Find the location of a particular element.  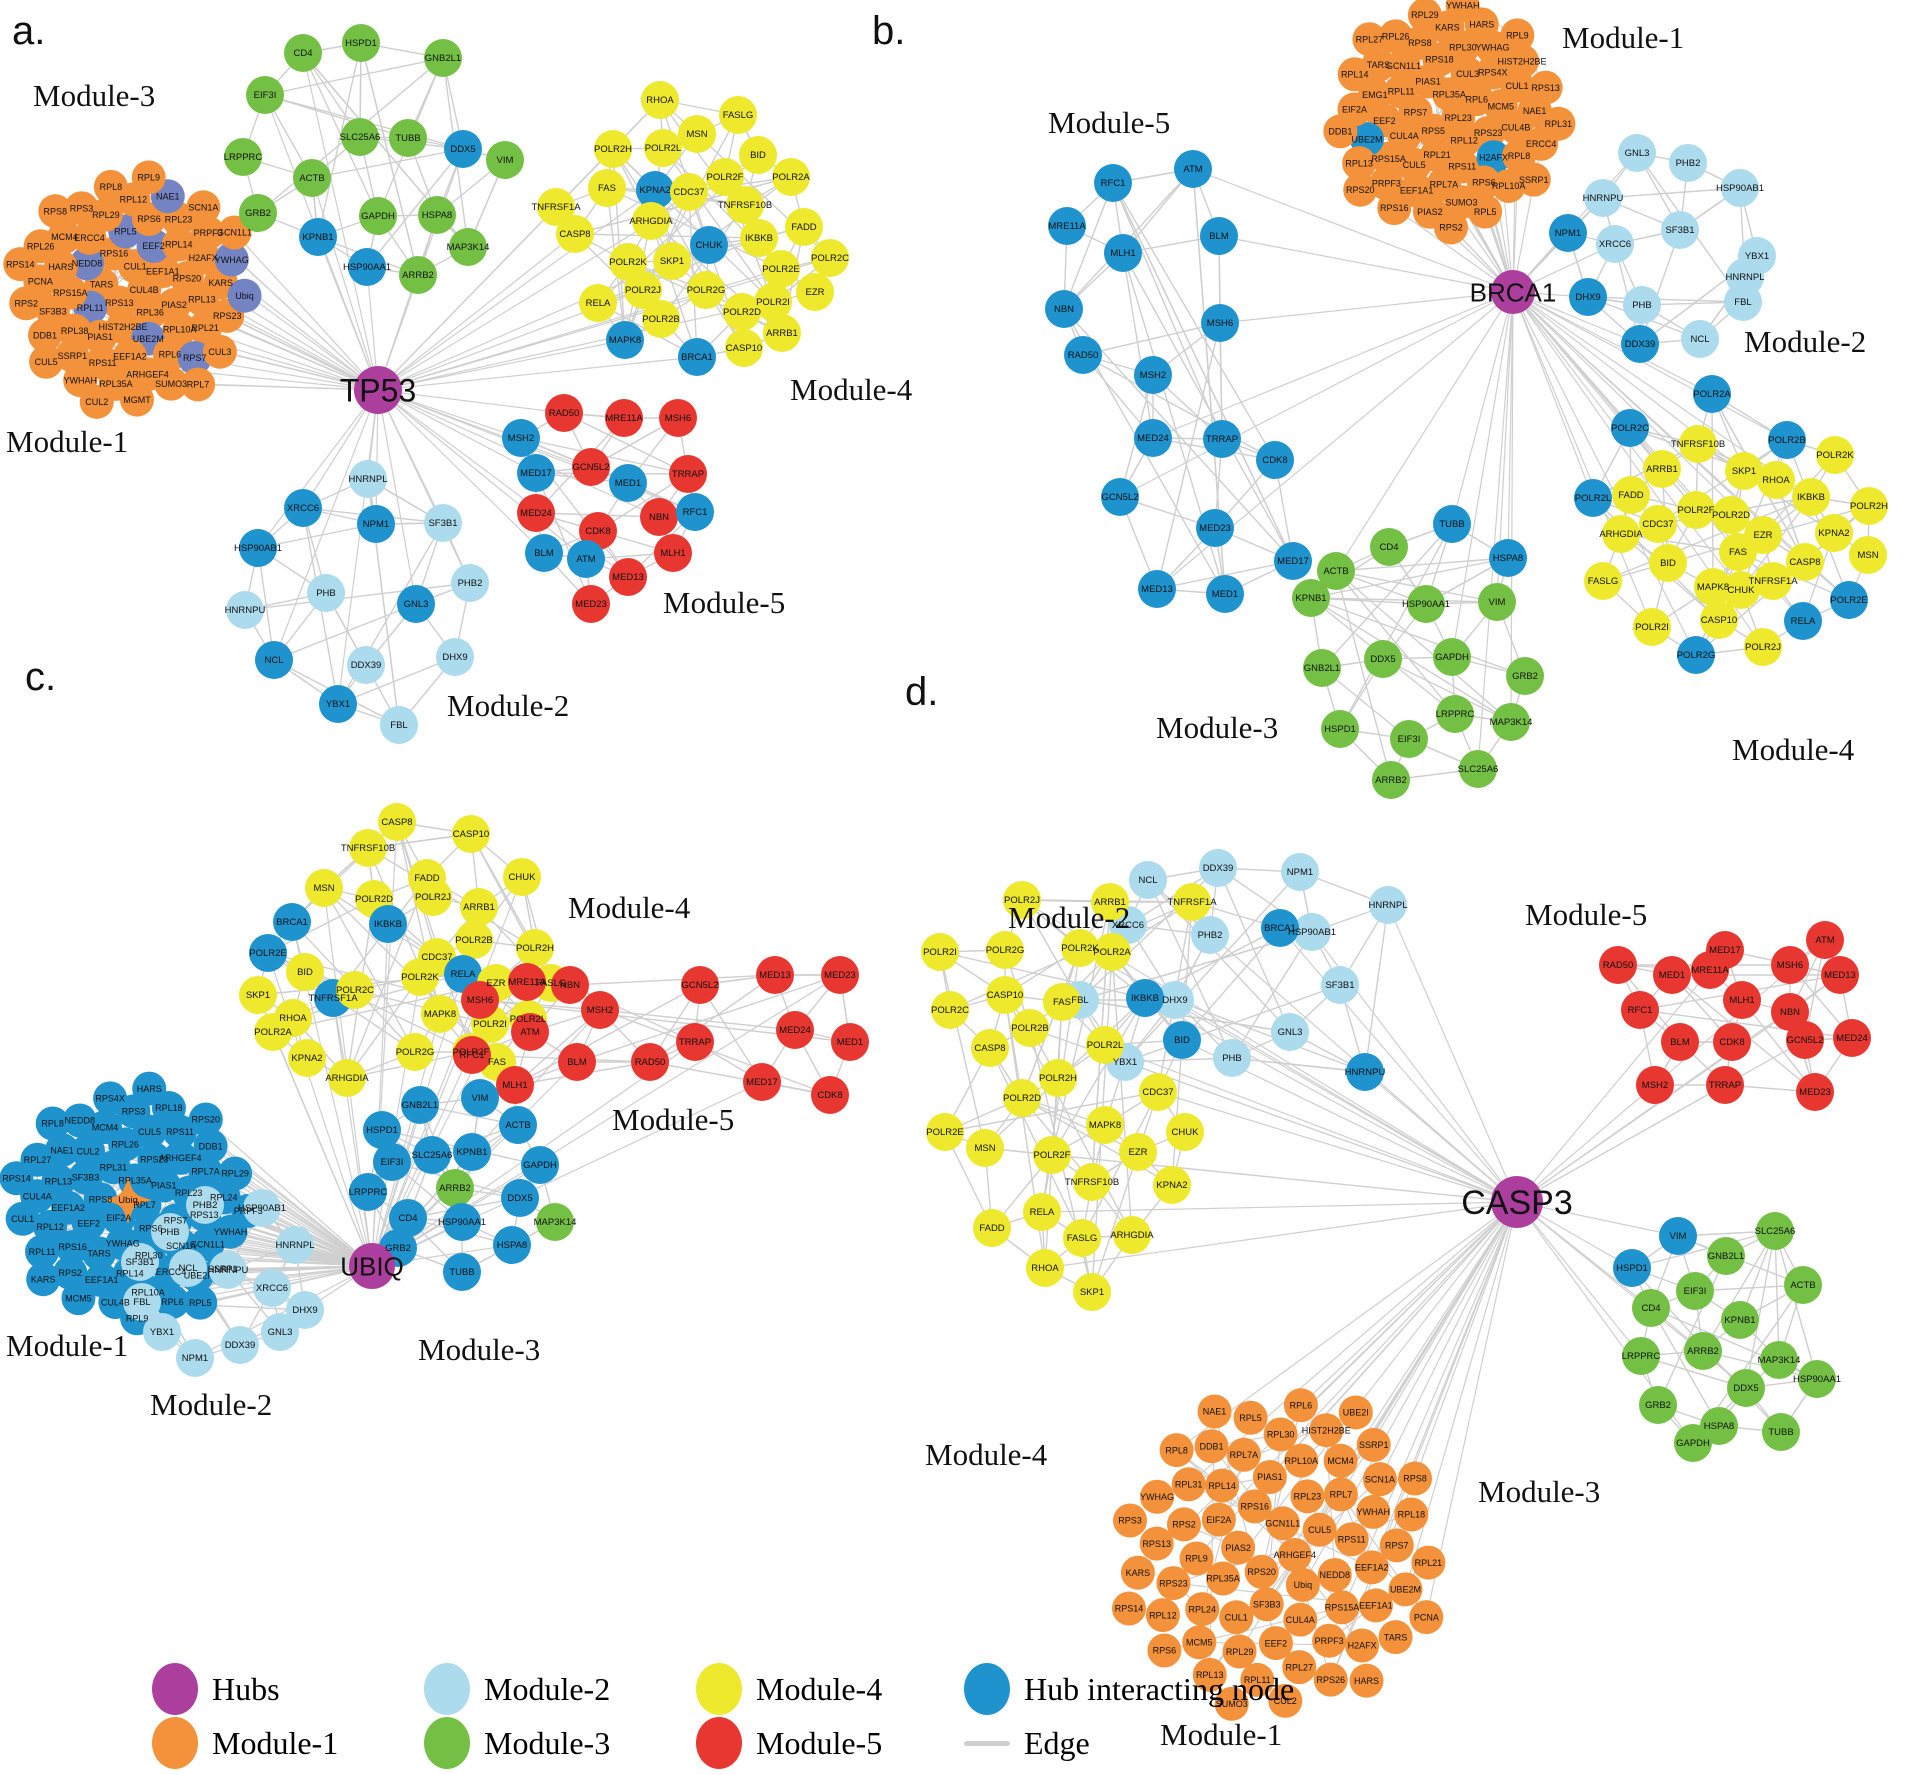

node-RPL29 is located at coordinates (1239, 1651).